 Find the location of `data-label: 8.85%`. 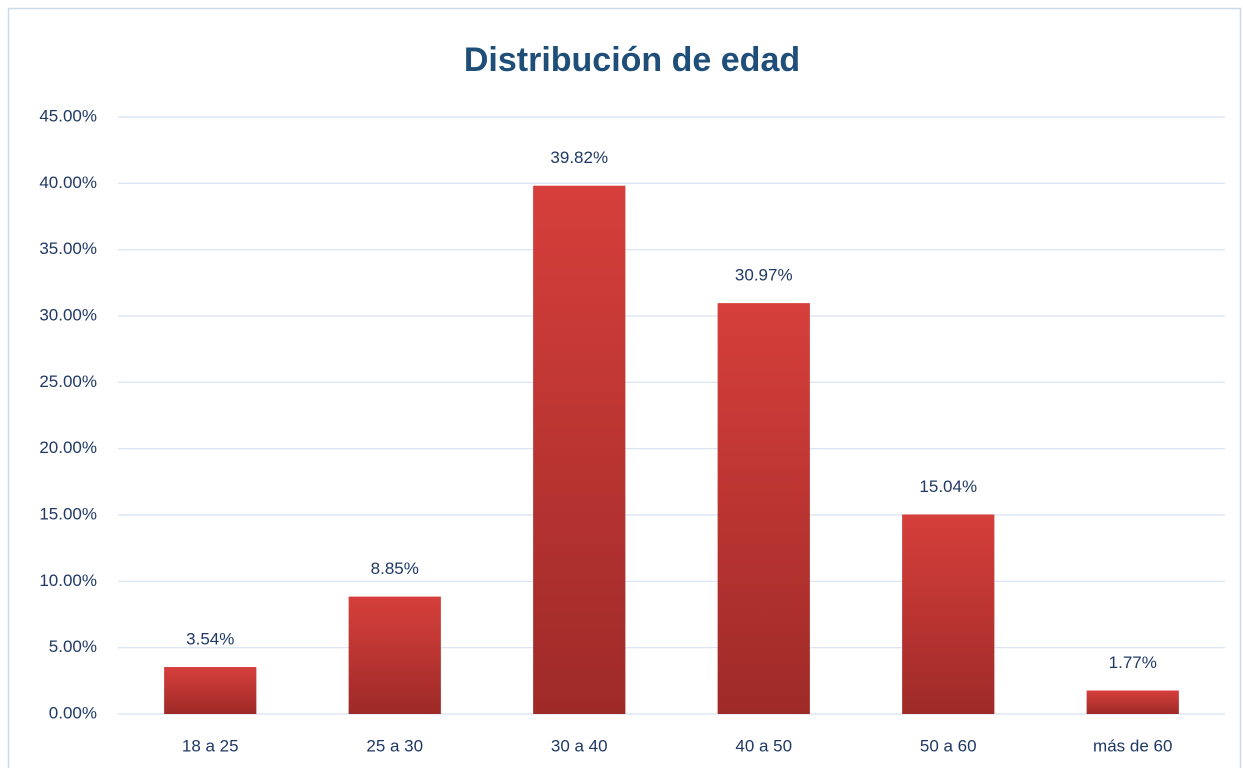

data-label: 8.85% is located at coordinates (395, 568).